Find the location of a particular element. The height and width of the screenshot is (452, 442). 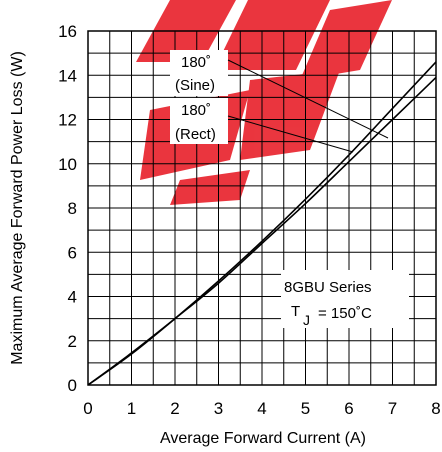

y-tick-label: 12 is located at coordinates (67, 120).